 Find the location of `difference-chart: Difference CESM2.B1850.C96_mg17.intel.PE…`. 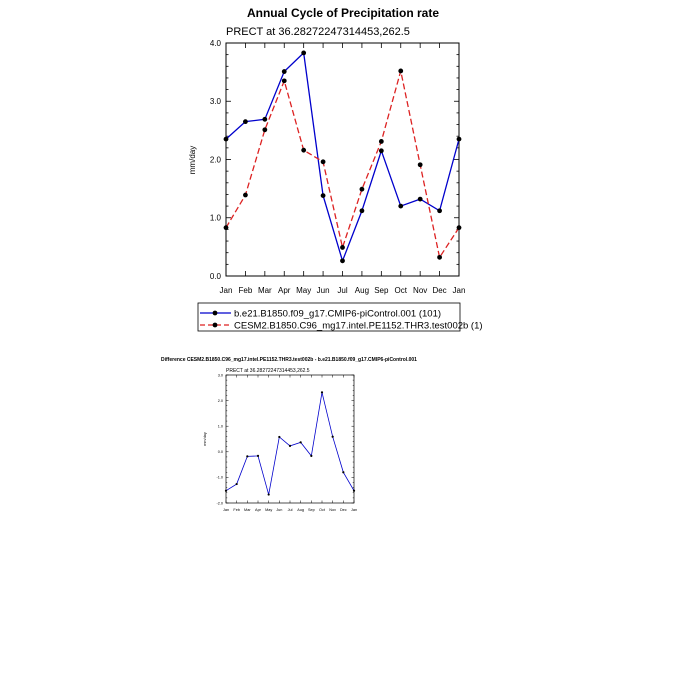

difference-chart: Difference CESM2.B1850.C96_mg17.intel.PE… is located at coordinates (289, 434).